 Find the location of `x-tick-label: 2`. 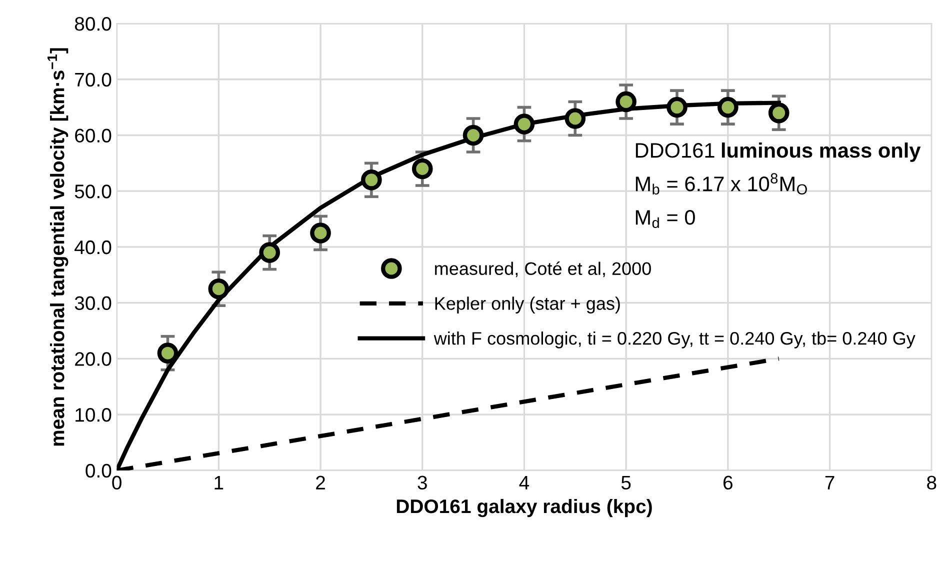

x-tick-label: 2 is located at coordinates (320, 483).